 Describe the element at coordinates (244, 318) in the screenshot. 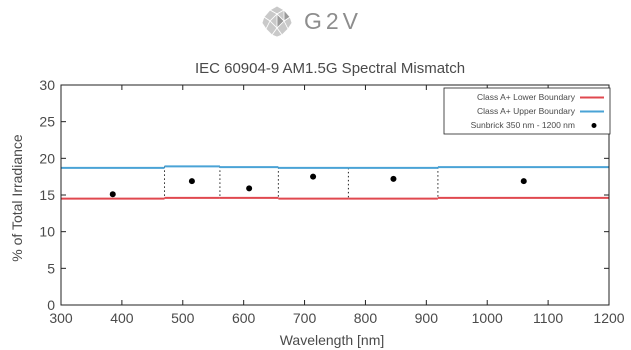

I see `x-tick-label: 600` at that location.